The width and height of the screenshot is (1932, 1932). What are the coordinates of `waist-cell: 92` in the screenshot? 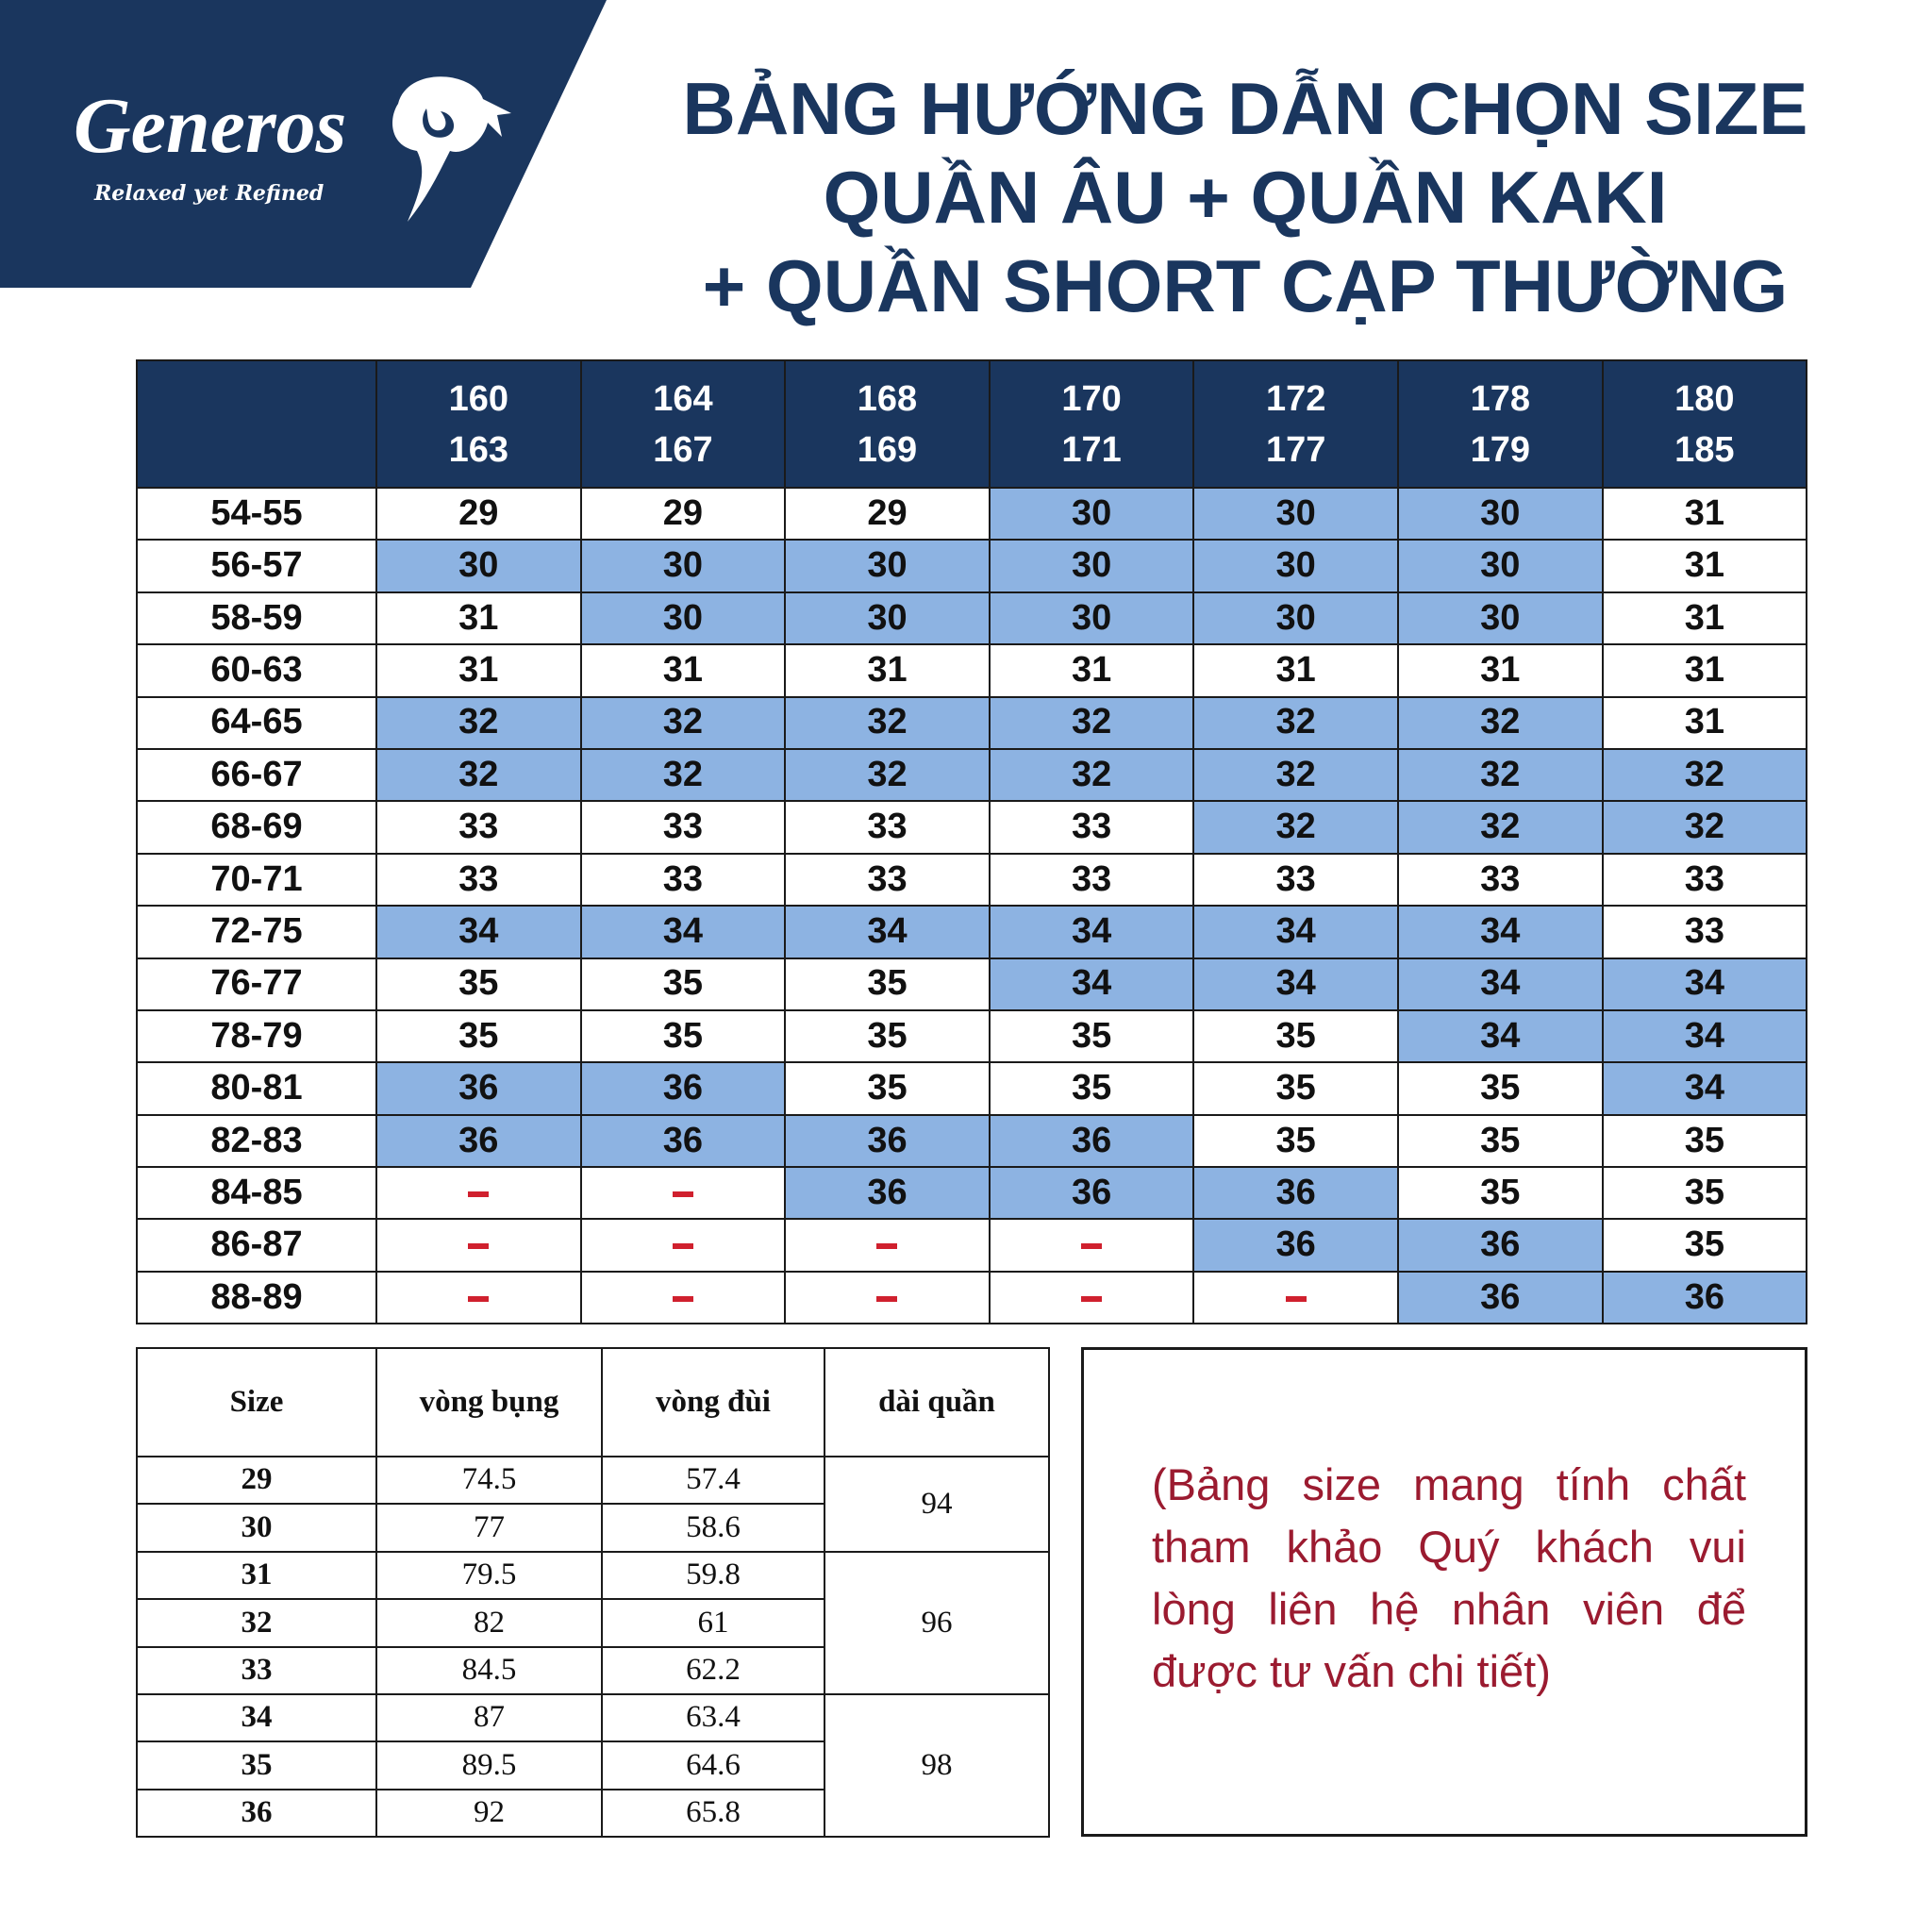 It's located at (489, 1814).